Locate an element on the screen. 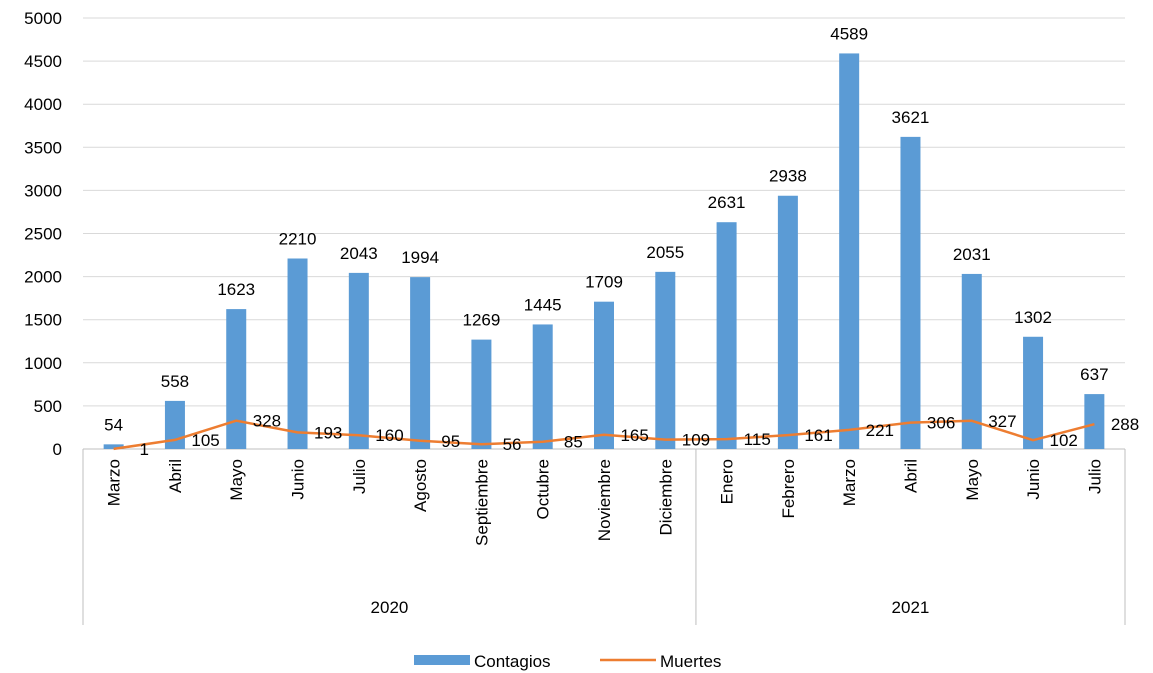 Image resolution: width=1153 pixels, height=673 pixels. x-tick-label: Agosto is located at coordinates (420, 485).